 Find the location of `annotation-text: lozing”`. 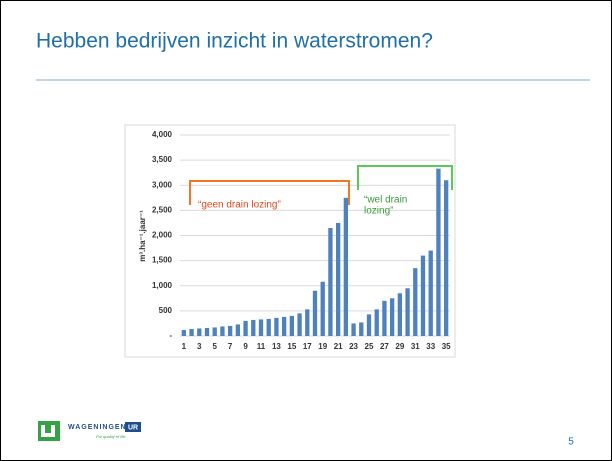

annotation-text: lozing” is located at coordinates (378, 211).